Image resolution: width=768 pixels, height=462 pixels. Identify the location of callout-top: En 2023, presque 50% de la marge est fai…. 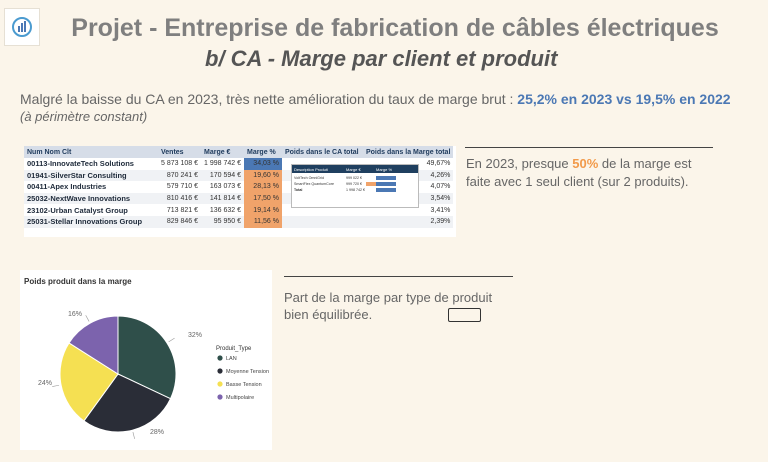
(579, 173).